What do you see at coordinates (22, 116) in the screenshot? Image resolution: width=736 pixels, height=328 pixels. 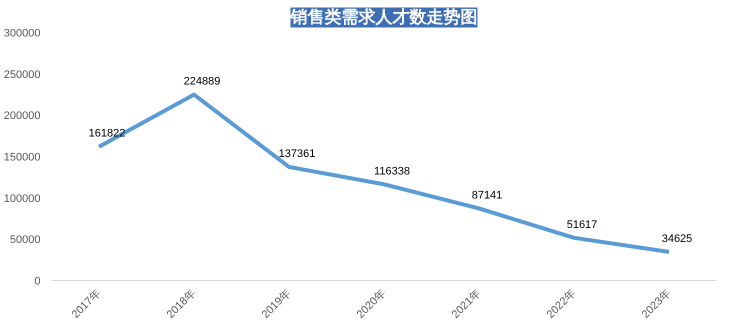 I see `y-tick-label: 200000` at bounding box center [22, 116].